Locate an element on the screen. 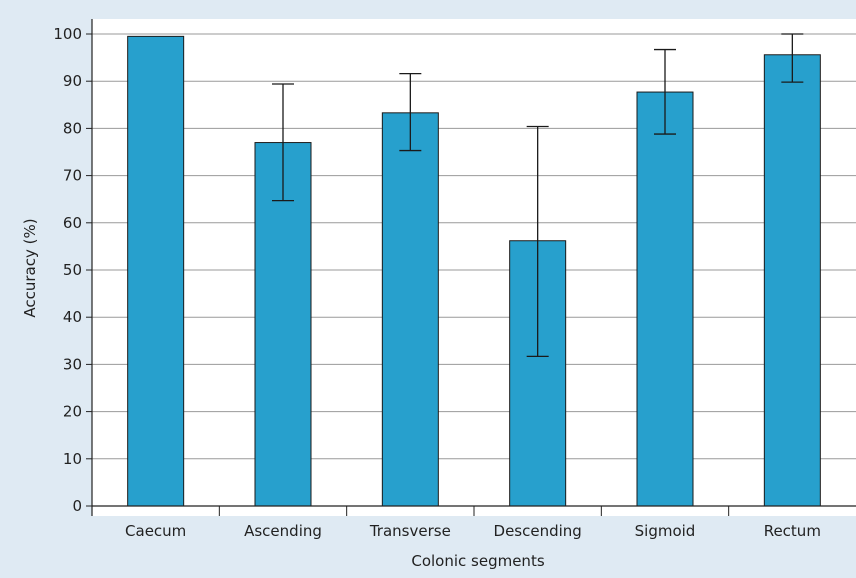 The height and width of the screenshot is (578, 856). x-tick-label: Transverse is located at coordinates (410, 531).